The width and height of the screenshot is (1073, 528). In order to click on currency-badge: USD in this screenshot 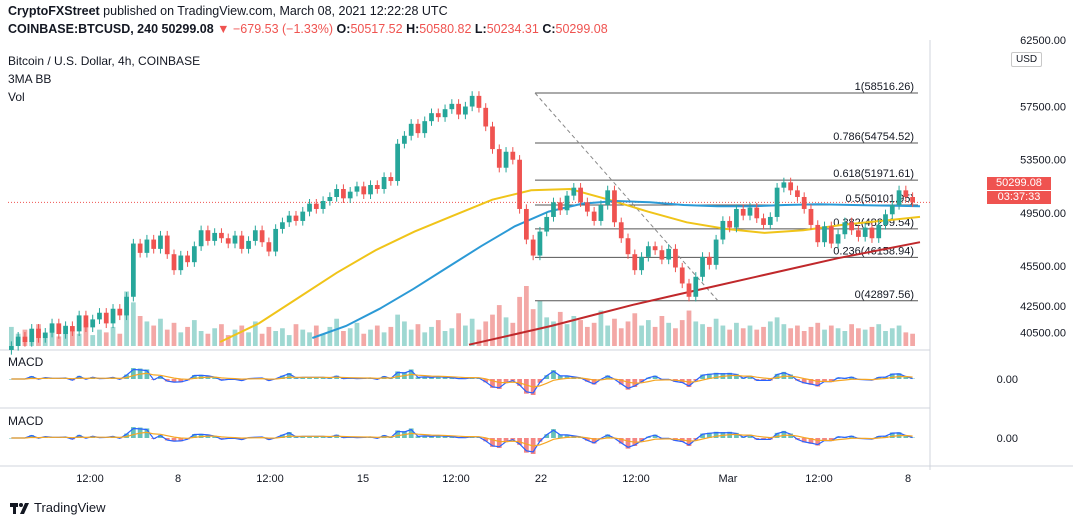, I will do `click(1027, 59)`.